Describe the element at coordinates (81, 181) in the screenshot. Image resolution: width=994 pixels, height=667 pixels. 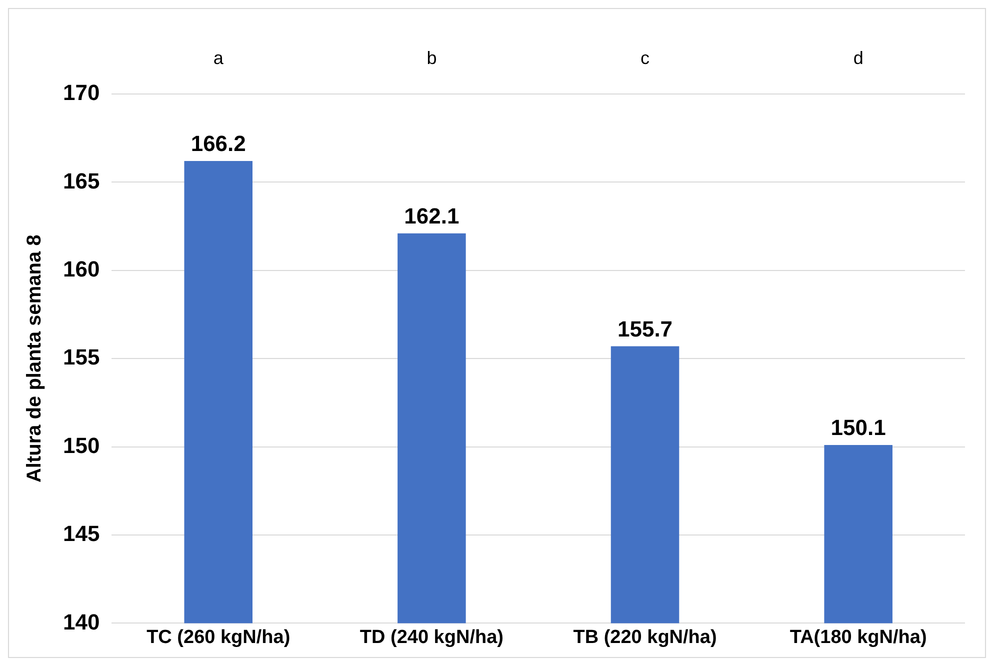
I see `y-tick-label: 165` at that location.